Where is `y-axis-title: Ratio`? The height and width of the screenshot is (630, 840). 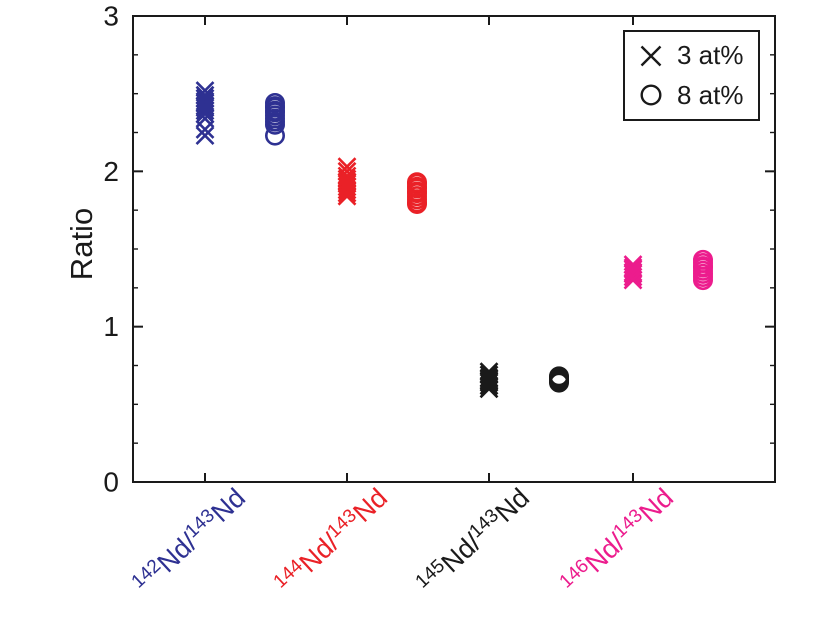 y-axis-title: Ratio is located at coordinates (81, 244).